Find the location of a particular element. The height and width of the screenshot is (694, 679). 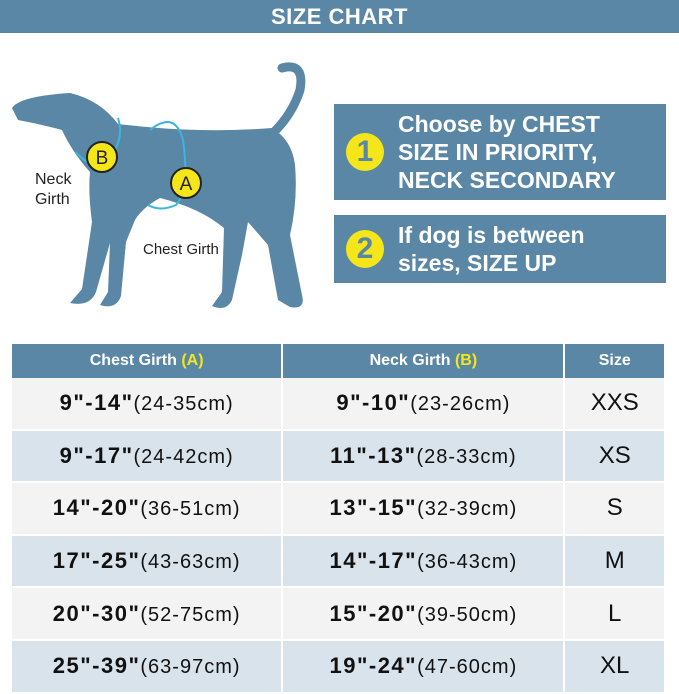

size-cell: XS is located at coordinates (614, 457).